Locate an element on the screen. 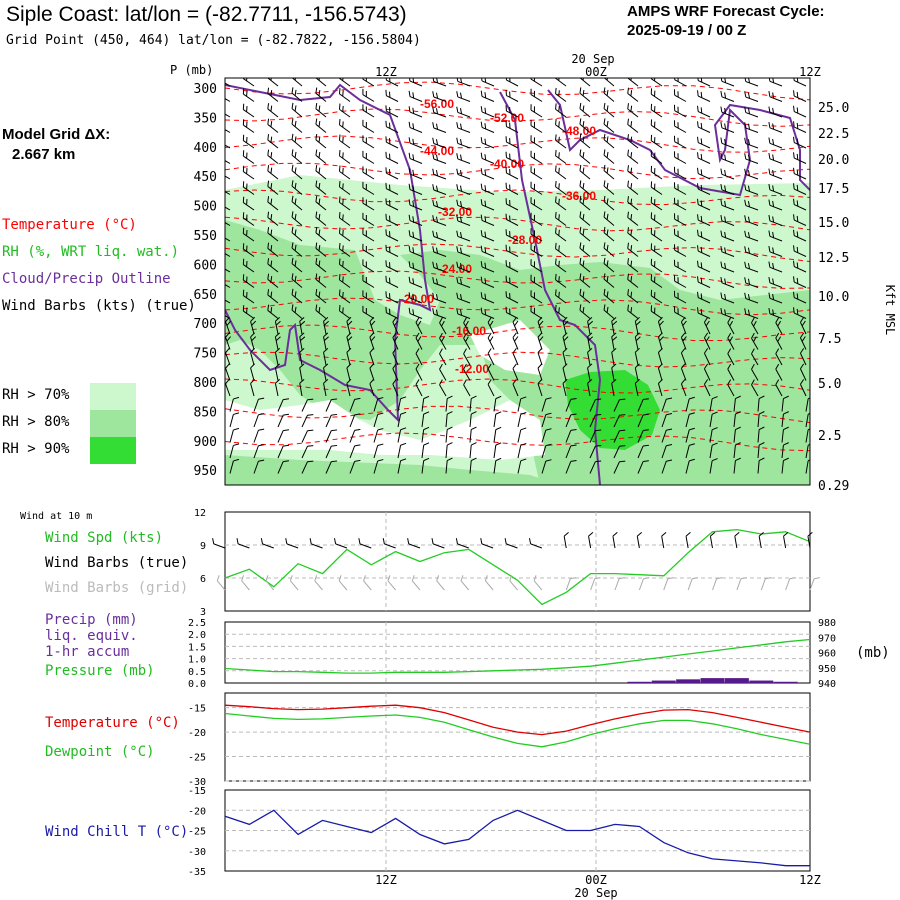 The image size is (900, 900). pressure-label: 950 is located at coordinates (205, 471).